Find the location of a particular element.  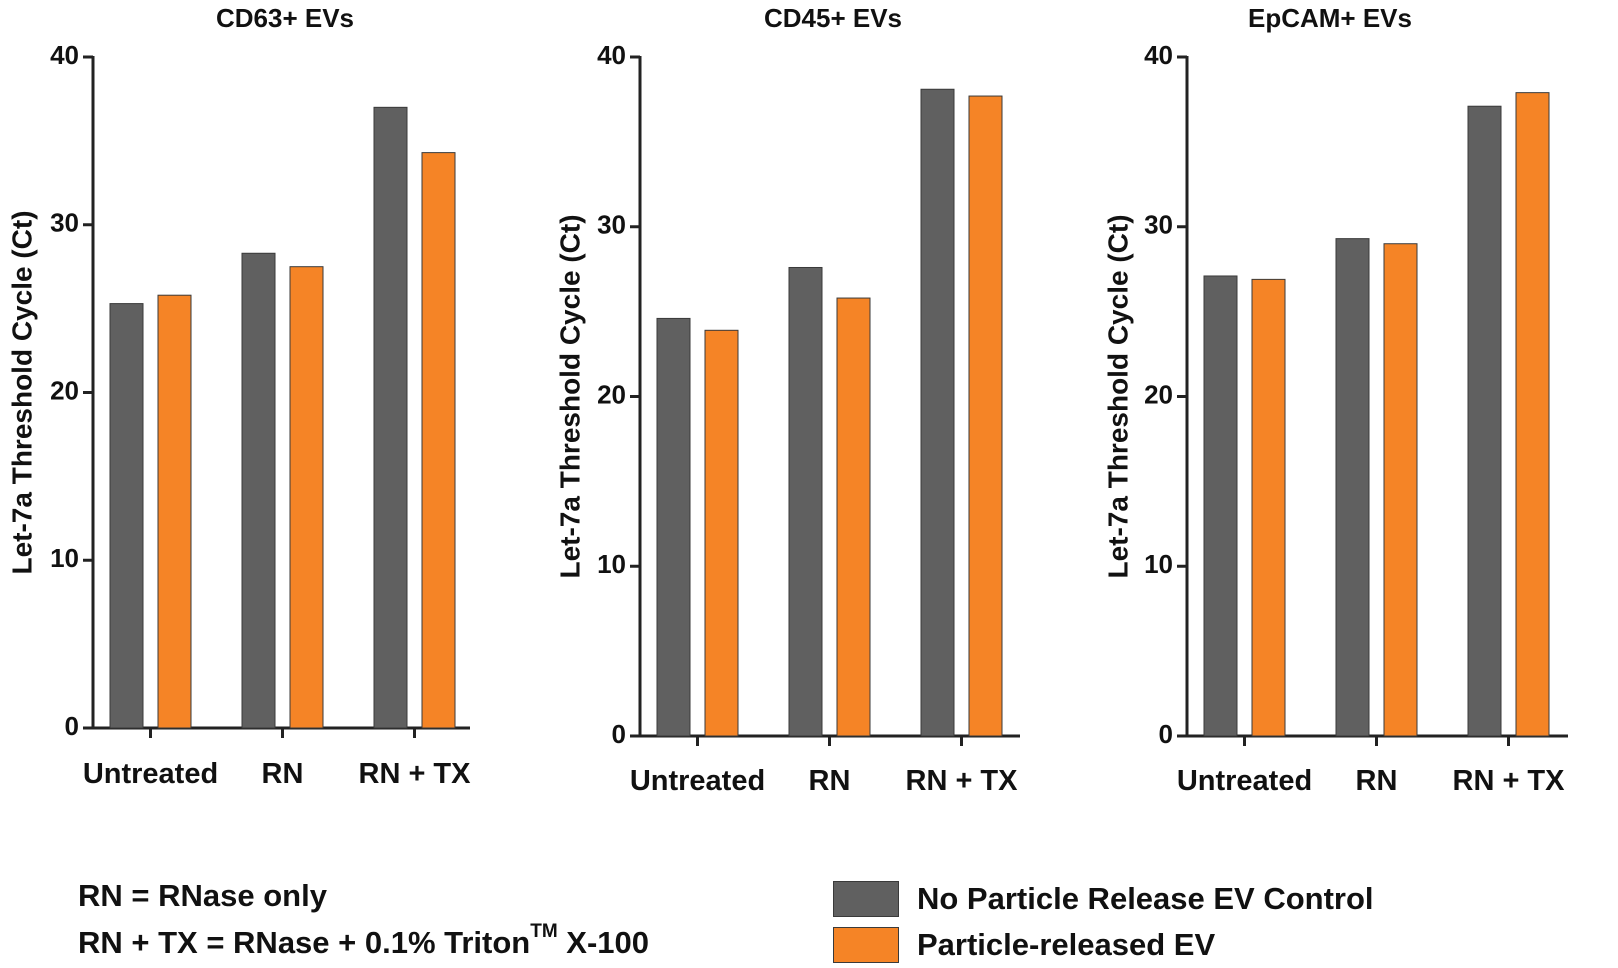

chart-title: CD45+ EVs is located at coordinates (833, 18).